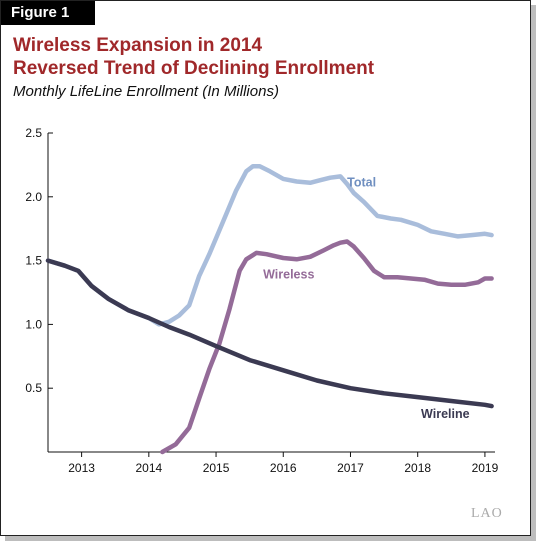  I want to click on series-label-total: Total, so click(361, 183).